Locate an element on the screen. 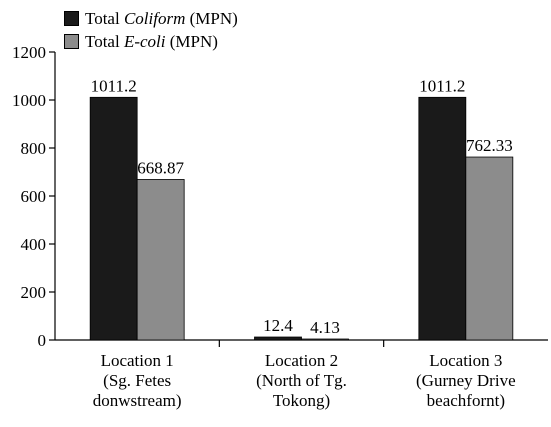 Image resolution: width=551 pixels, height=427 pixels. bar-value-label: 12.4 is located at coordinates (278, 325).